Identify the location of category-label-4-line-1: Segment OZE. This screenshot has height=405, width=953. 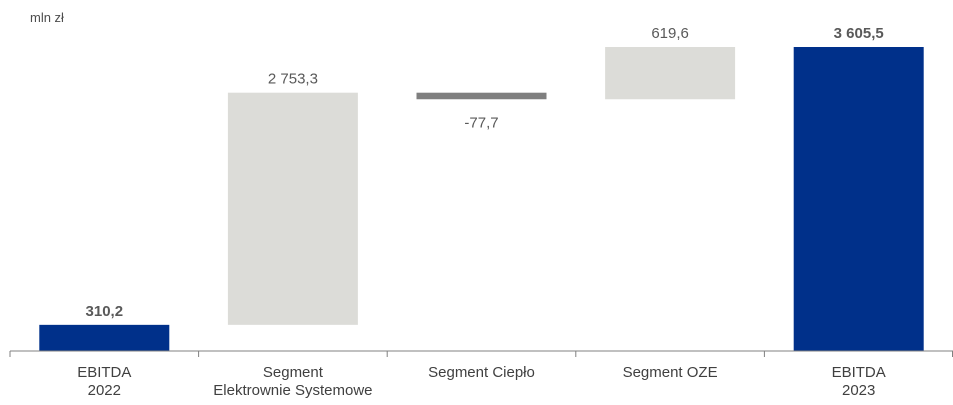
(670, 372).